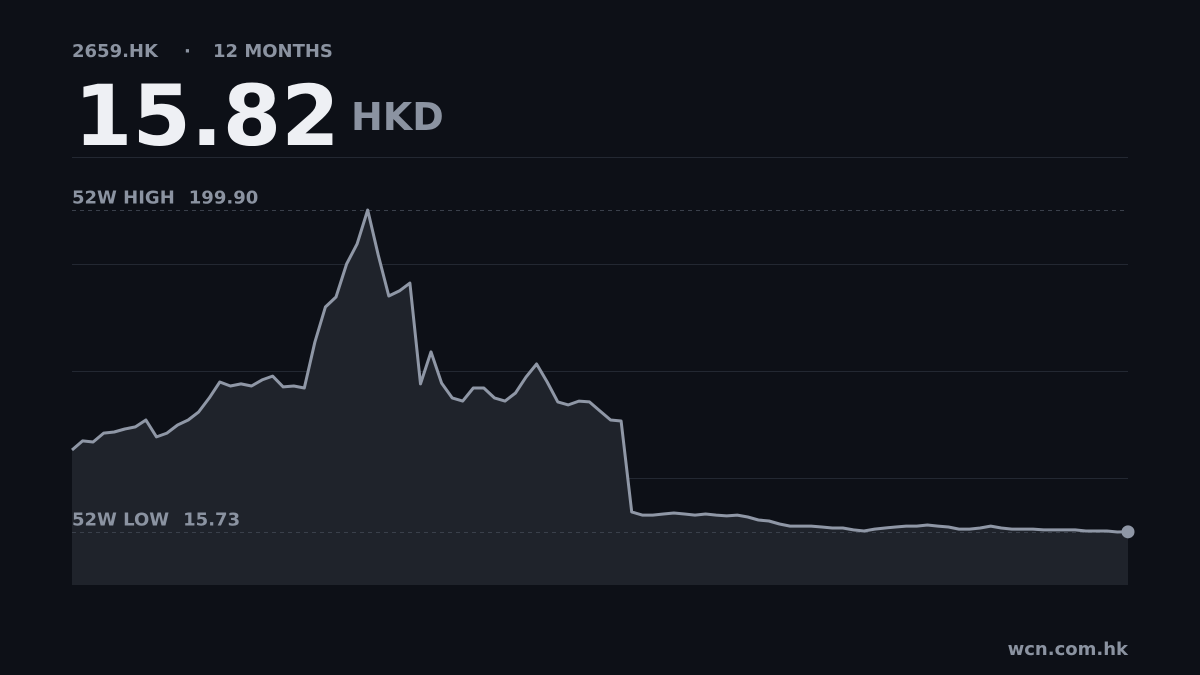 The height and width of the screenshot is (675, 1200). Describe the element at coordinates (273, 51) in the screenshot. I see `period: 12 MONTHS` at that location.